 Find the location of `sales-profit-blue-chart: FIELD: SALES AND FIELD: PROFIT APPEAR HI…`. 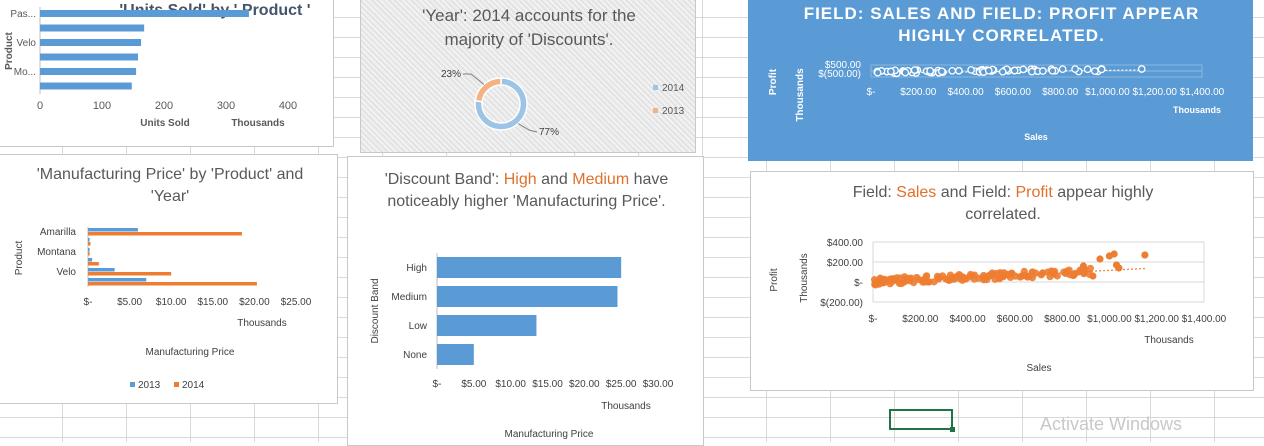

sales-profit-blue-chart: FIELD: SALES AND FIELD: PROFIT APPEAR HI… is located at coordinates (1000, 80).